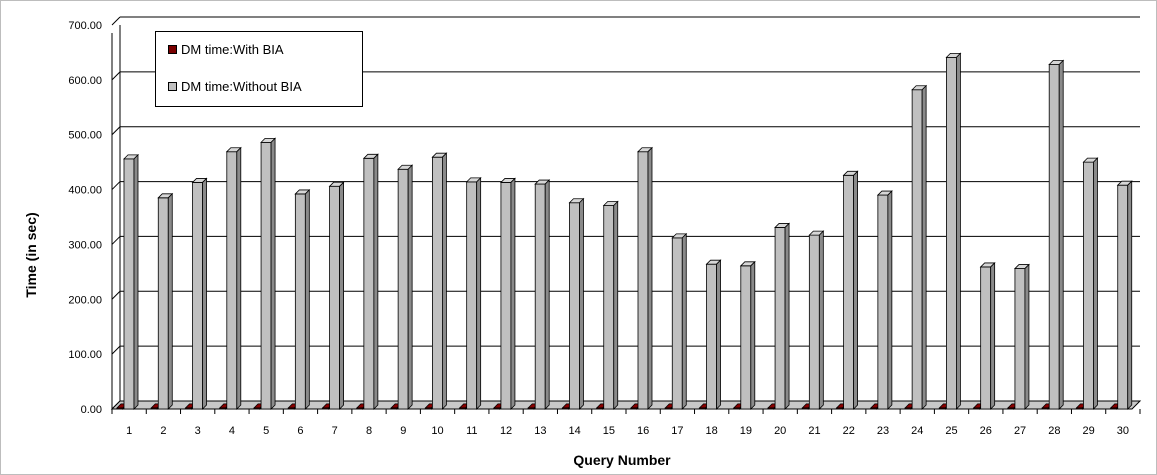 This screenshot has height=475, width=1157. What do you see at coordinates (232, 49) in the screenshot?
I see `legend-label-with-bia: DM time:With BIA` at bounding box center [232, 49].